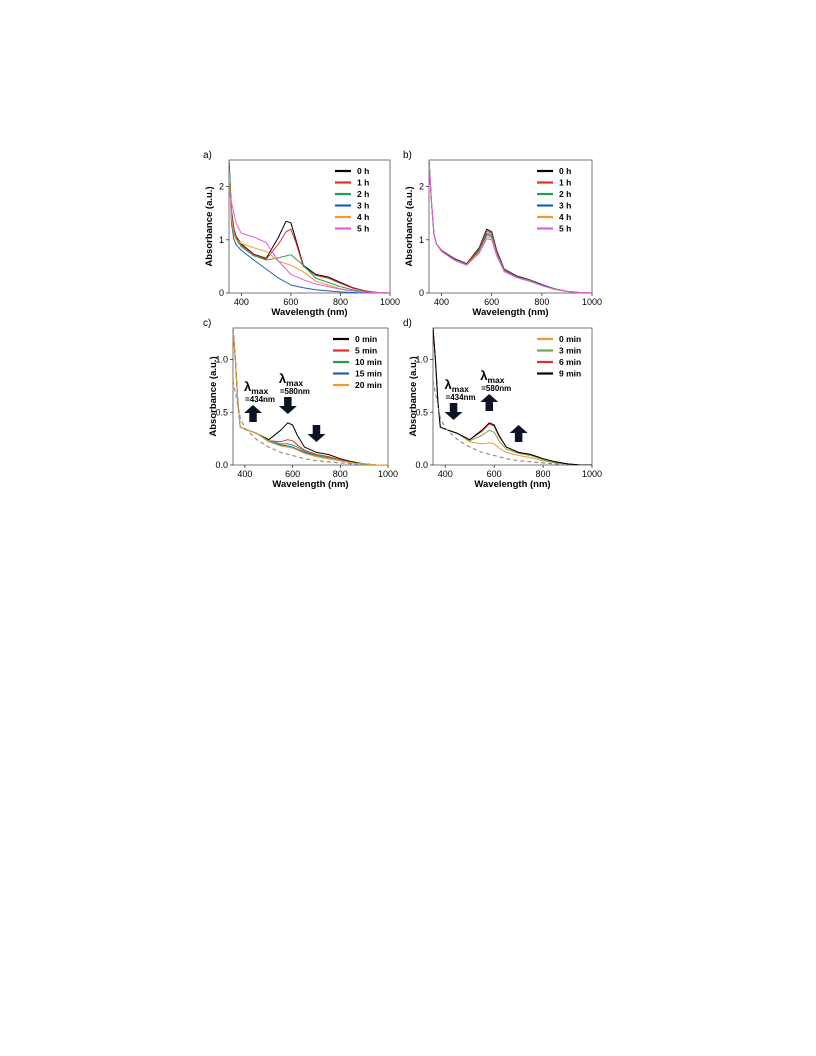 This screenshot has height=1056, width=816. What do you see at coordinates (407, 155) in the screenshot?
I see `panel-label: b)` at bounding box center [407, 155].